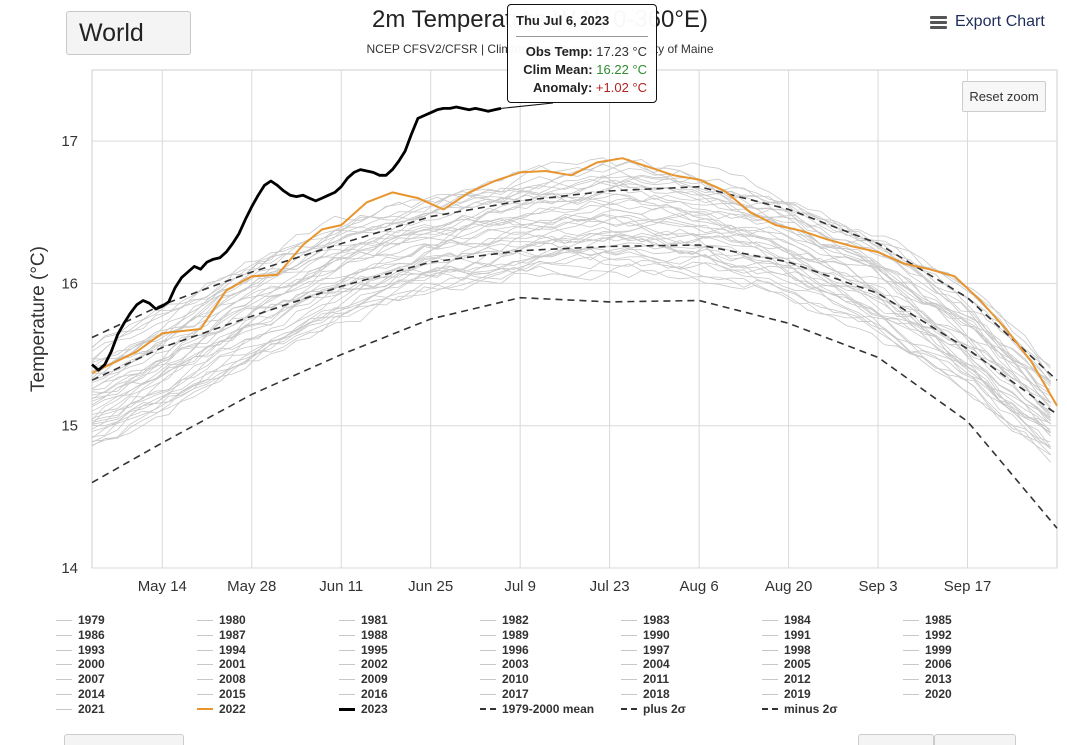  Describe the element at coordinates (504, 679) in the screenshot. I see `legend-item: 2010` at that location.